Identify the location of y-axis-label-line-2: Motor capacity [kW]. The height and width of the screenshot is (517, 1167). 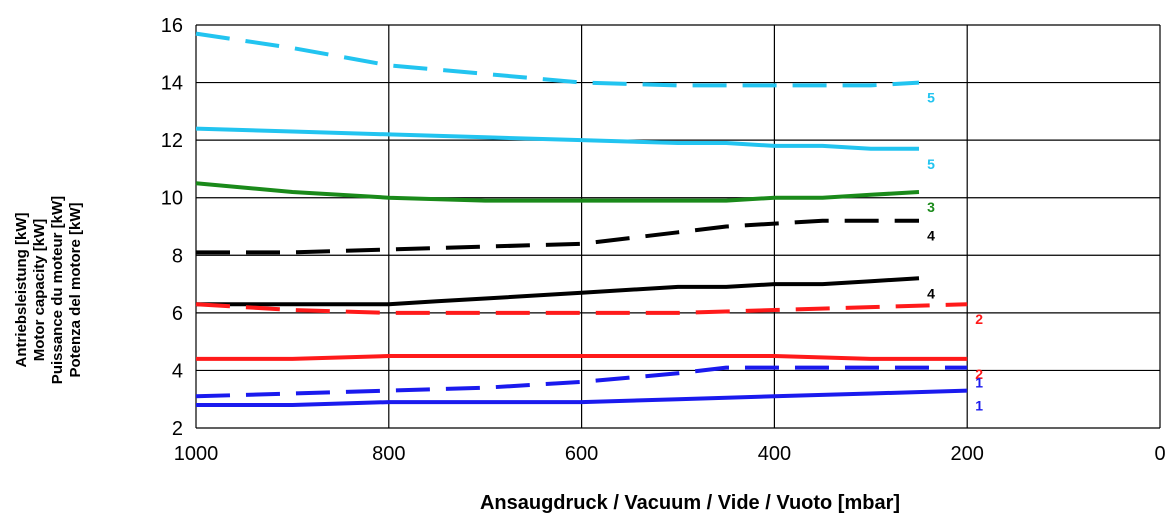
(39, 290).